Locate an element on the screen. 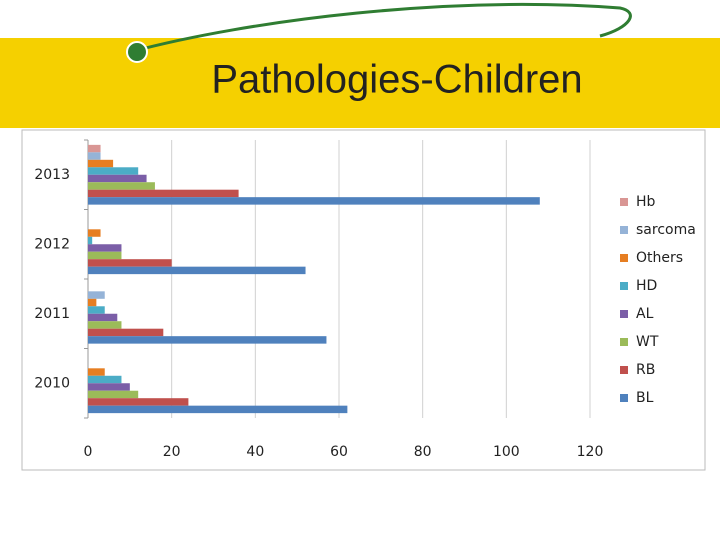 The image size is (720, 540). y-tick-label: 2013 is located at coordinates (52, 175).